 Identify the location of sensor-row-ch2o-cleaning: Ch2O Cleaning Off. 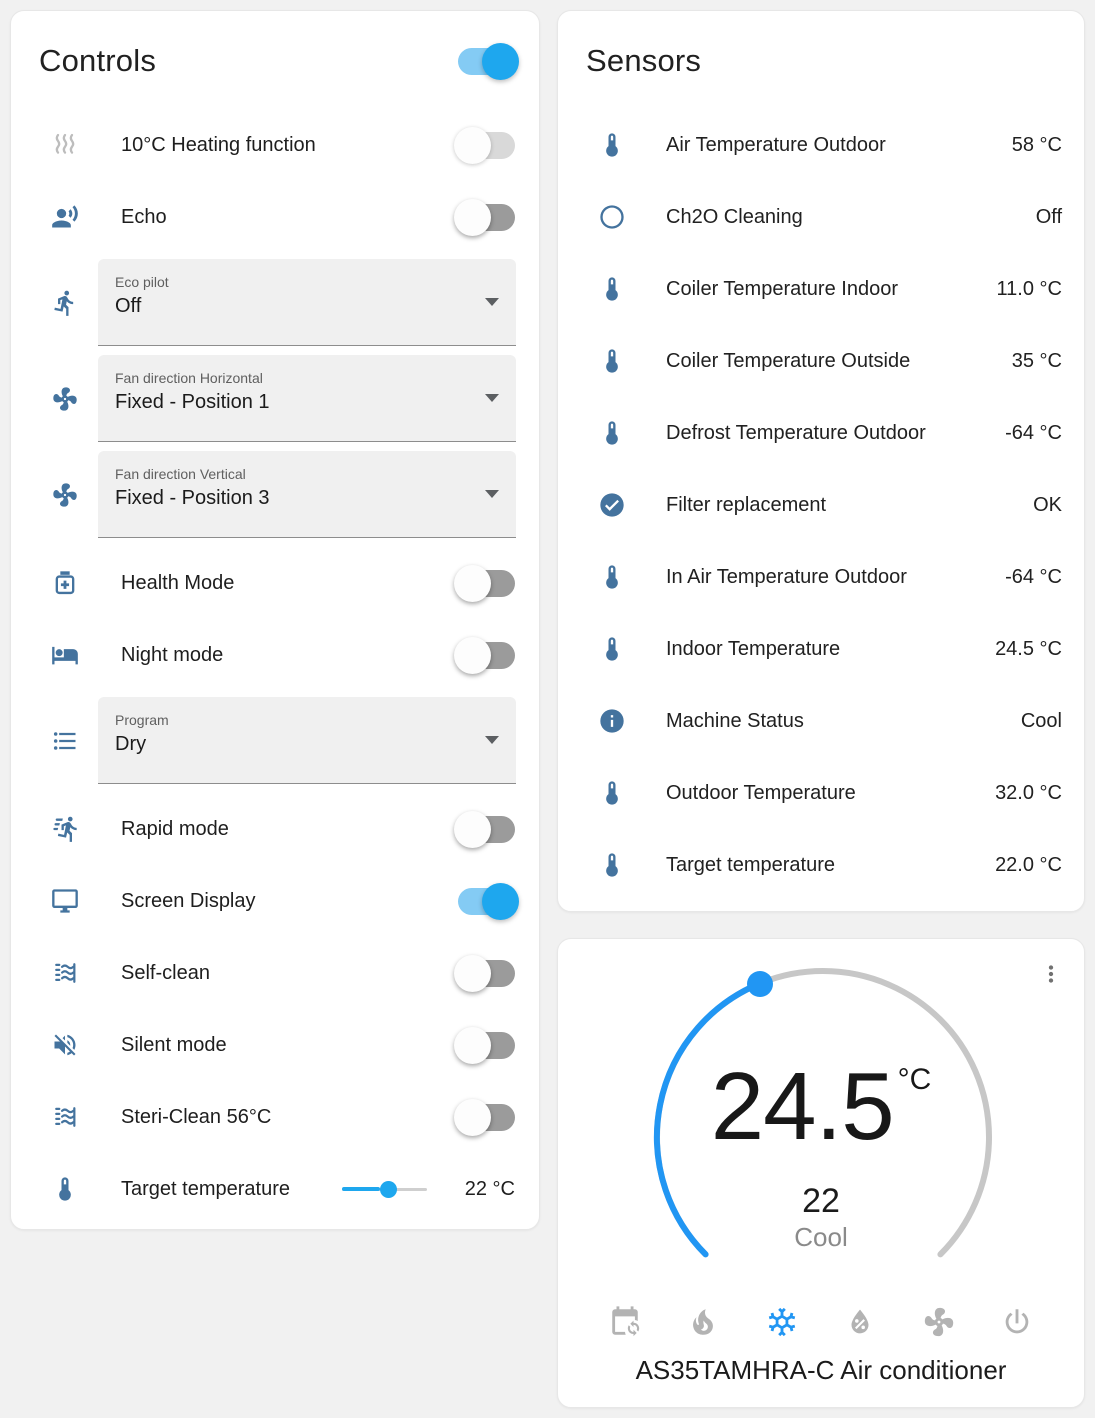
(821, 217).